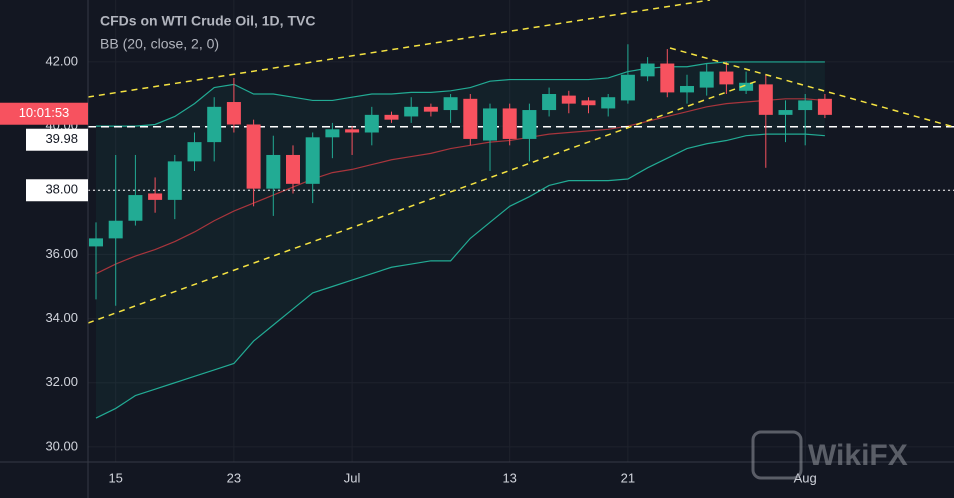  What do you see at coordinates (460, 94) in the screenshot?
I see `bb-line` at bounding box center [460, 94].